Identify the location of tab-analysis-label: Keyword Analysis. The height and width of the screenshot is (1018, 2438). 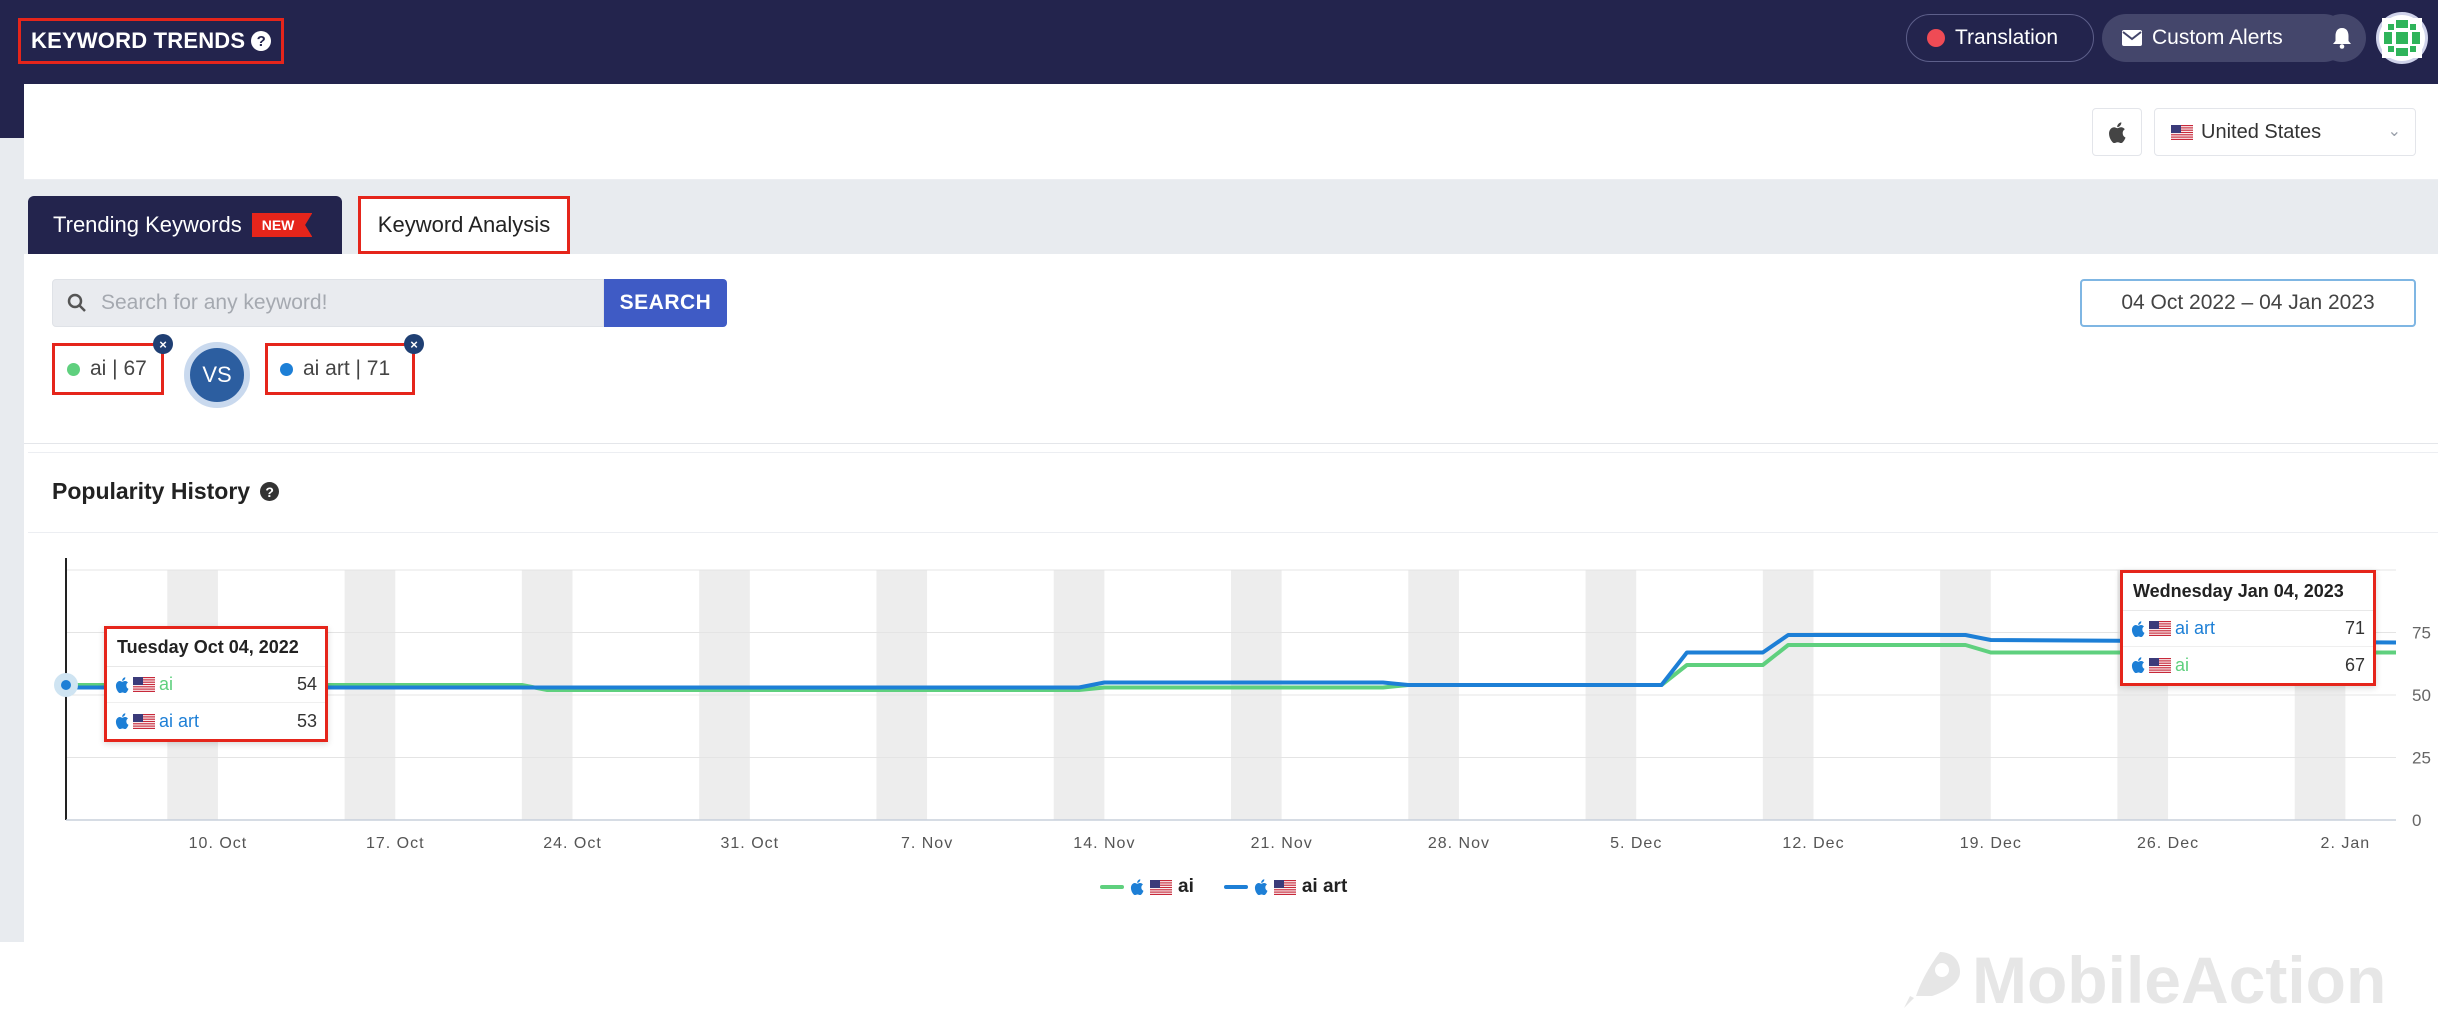
(464, 224).